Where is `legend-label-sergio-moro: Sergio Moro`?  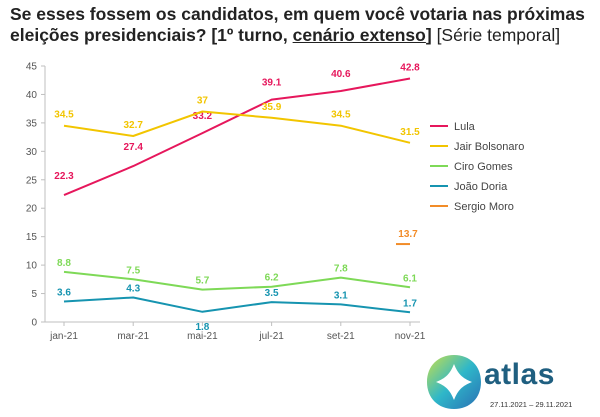
legend-label-sergio-moro: Sergio Moro is located at coordinates (484, 207).